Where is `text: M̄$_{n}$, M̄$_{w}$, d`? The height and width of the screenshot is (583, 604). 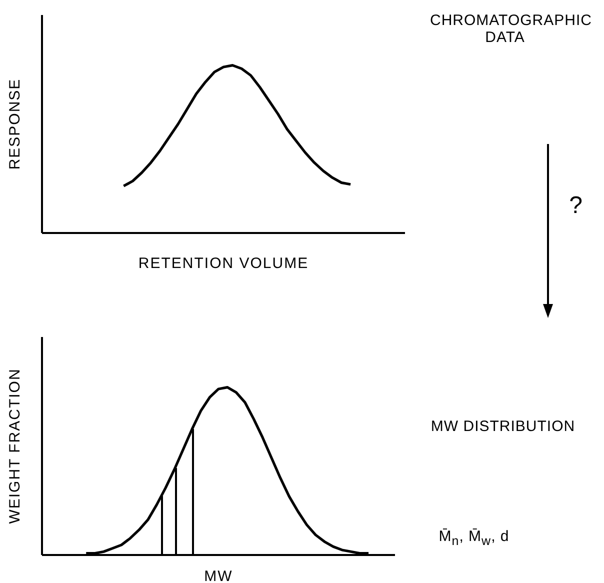
text: M̄$_{n}$, M̄$_{w}$, d is located at coordinates (474, 538).